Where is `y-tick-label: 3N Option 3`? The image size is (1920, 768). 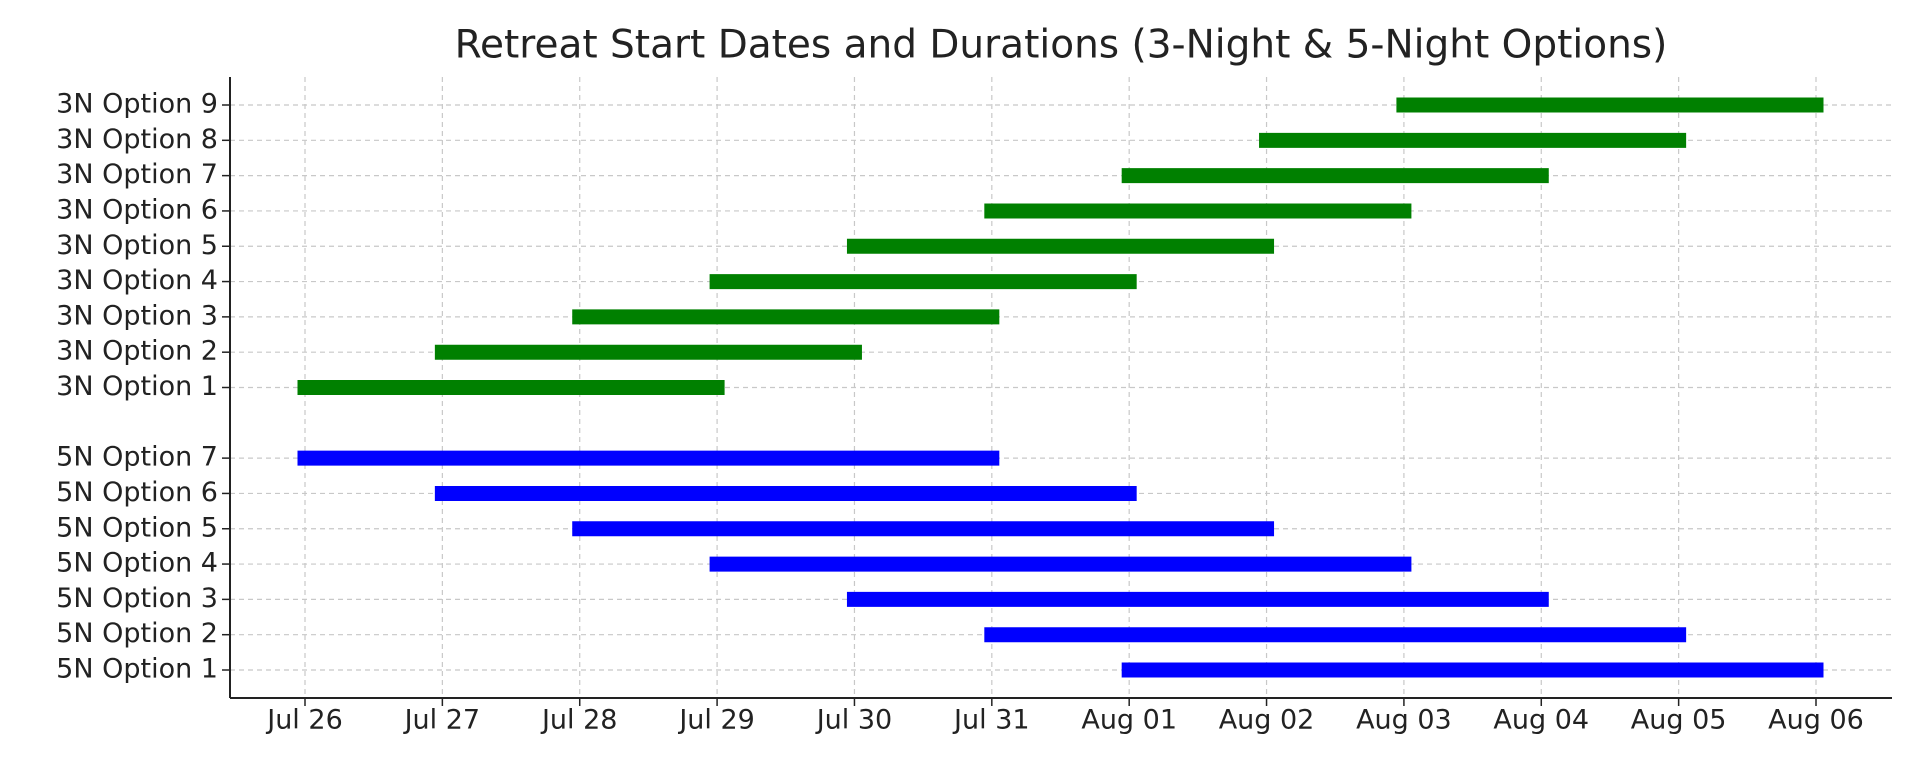
y-tick-label: 3N Option 3 is located at coordinates (137, 315).